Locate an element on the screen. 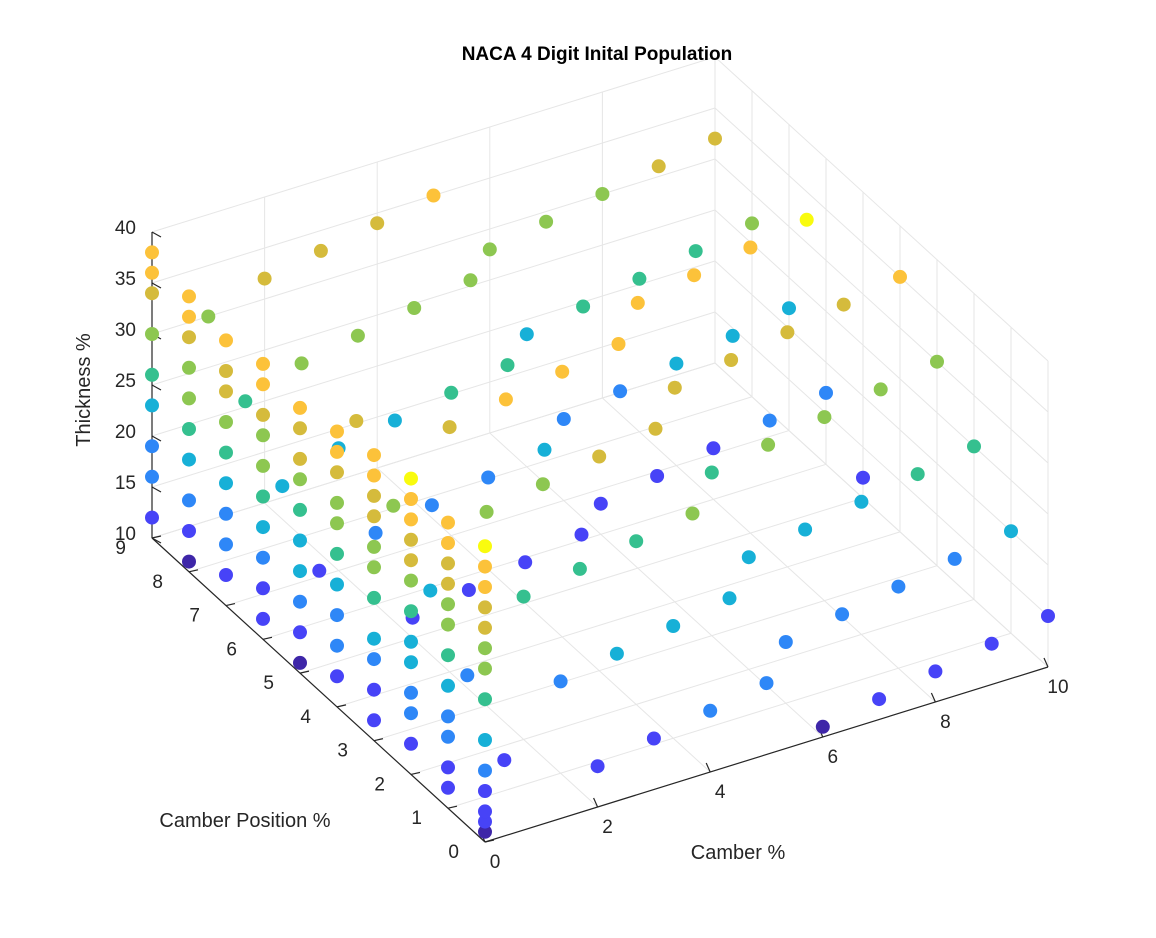 The image size is (1156, 938). z-tick-label: 20 is located at coordinates (125, 432).